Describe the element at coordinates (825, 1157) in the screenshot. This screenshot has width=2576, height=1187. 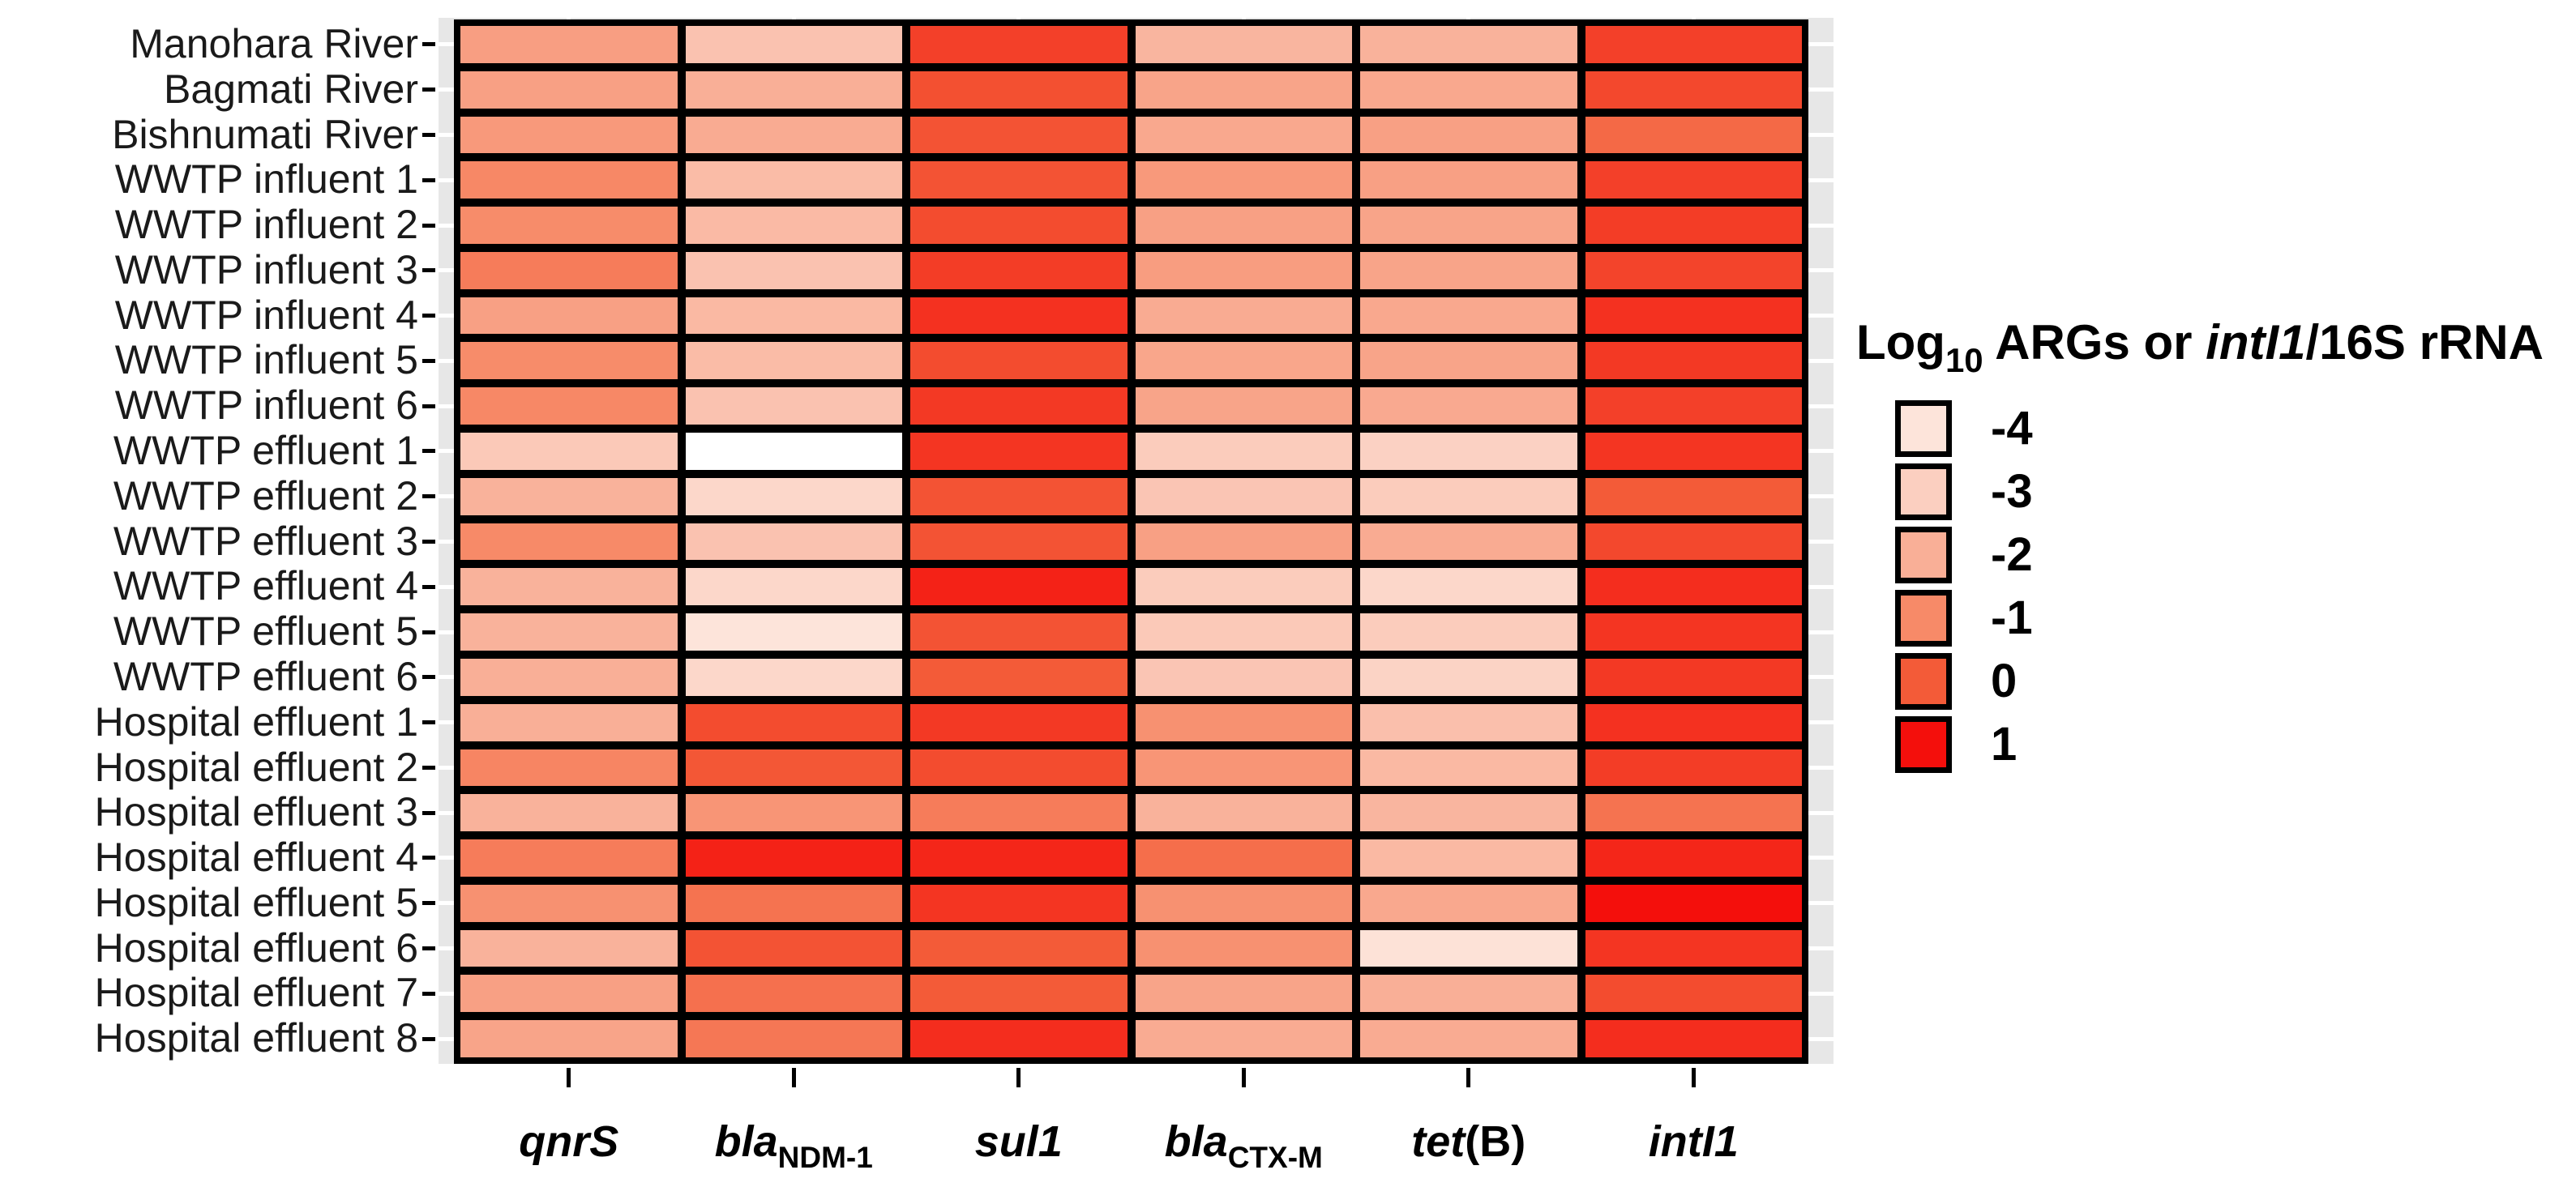
I see `label-part: NDM-1` at that location.